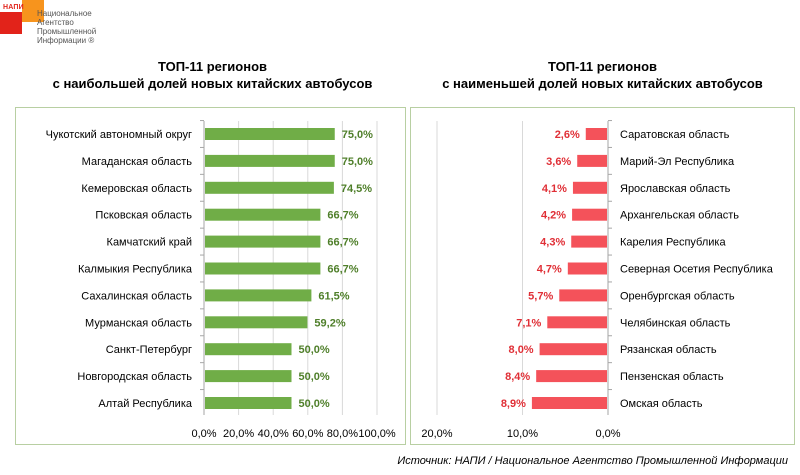  Describe the element at coordinates (522, 434) in the screenshot. I see `x-tick-label: 10,0%` at that location.